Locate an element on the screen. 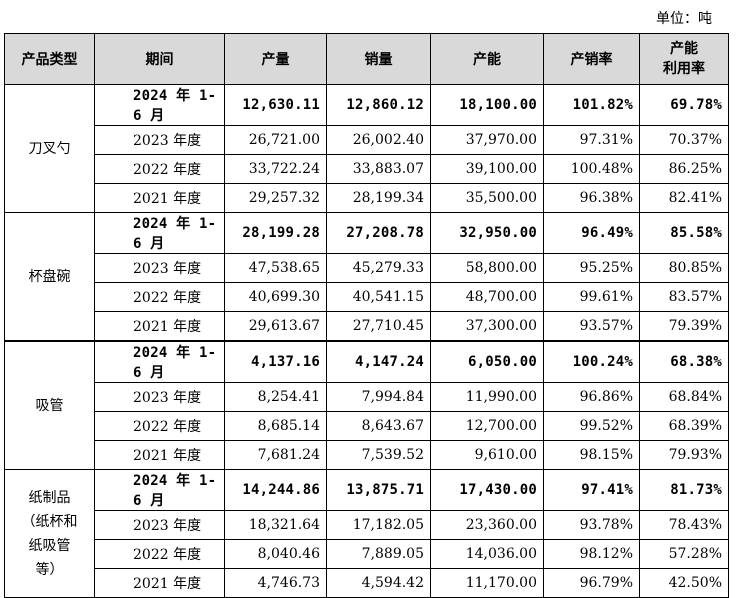 This screenshot has height=598, width=750. sales-cell: 7,539.52 is located at coordinates (378, 455).